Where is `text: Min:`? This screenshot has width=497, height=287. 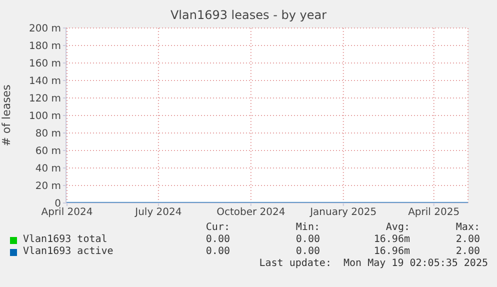 text: Min: is located at coordinates (307, 228).